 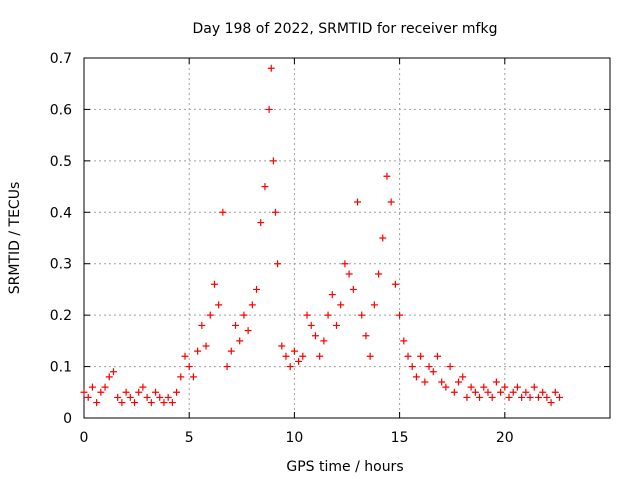 I want to click on x-axis-label: GPS time / hours, so click(x=344, y=467).